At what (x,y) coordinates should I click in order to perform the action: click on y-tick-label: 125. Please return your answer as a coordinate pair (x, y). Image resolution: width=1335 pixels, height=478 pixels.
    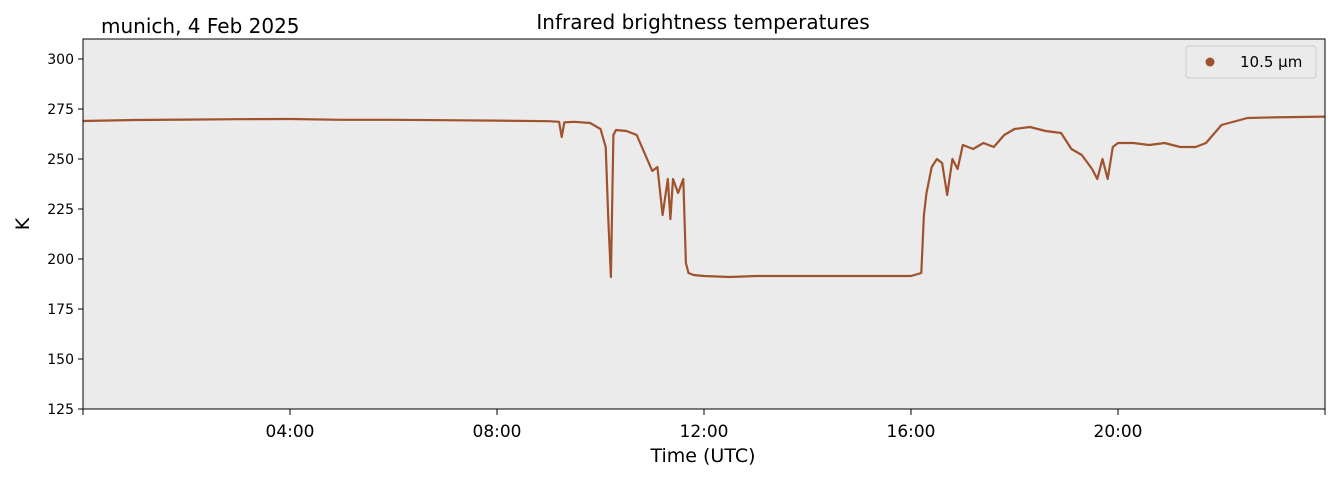
    Looking at the image, I should click on (60, 410).